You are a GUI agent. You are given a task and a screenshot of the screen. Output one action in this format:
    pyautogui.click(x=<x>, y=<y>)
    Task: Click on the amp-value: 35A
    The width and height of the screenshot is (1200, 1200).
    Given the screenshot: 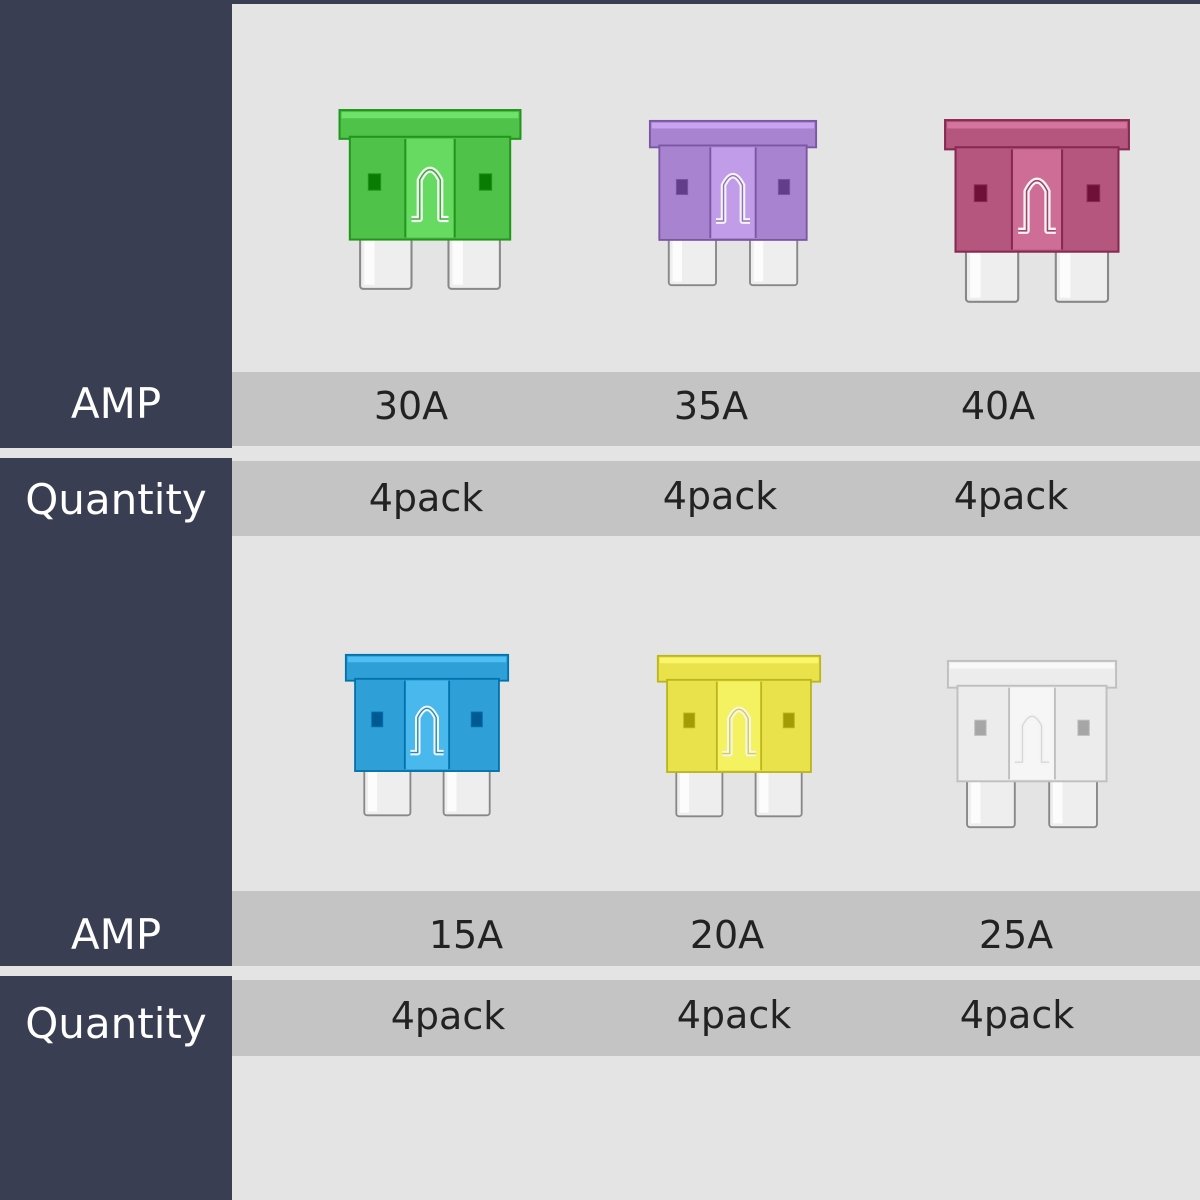 What is the action you would take?
    pyautogui.click(x=711, y=406)
    